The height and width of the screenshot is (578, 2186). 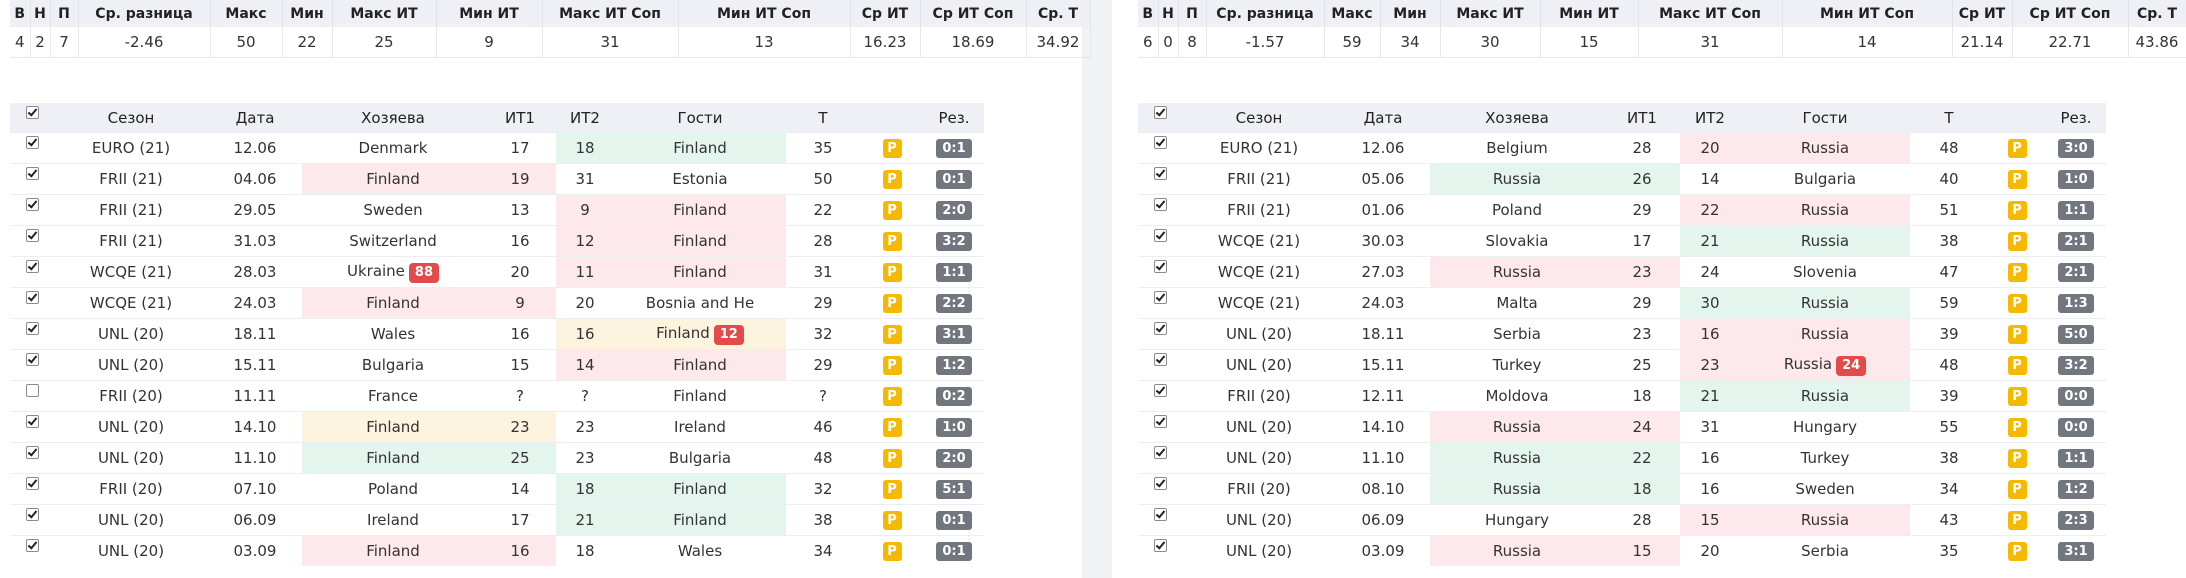 I want to click on home-team-cell: Serbia, so click(x=1517, y=334).